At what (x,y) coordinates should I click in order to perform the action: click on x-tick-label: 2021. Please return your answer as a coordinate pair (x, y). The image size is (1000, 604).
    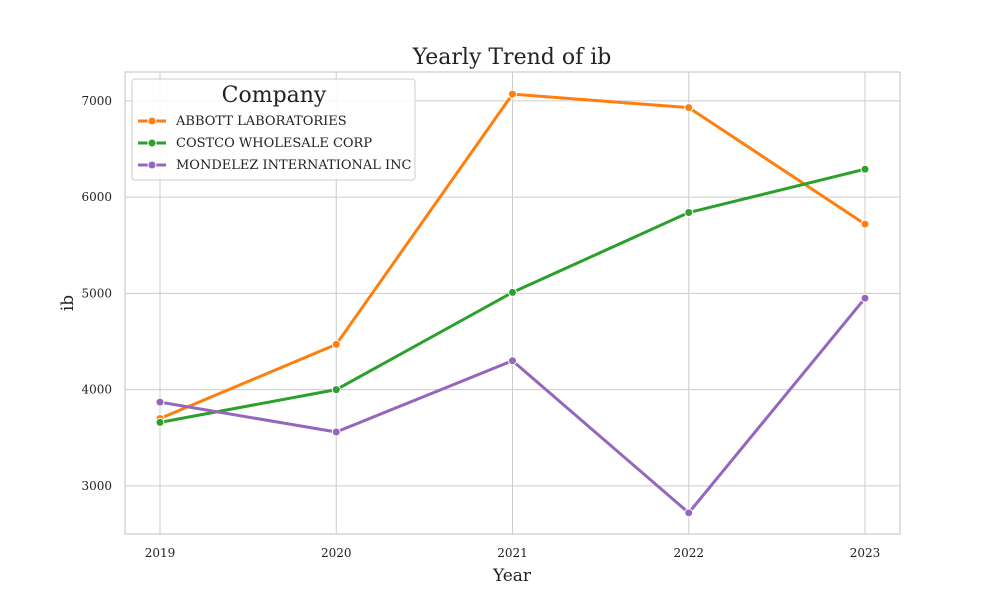
    Looking at the image, I should click on (512, 553).